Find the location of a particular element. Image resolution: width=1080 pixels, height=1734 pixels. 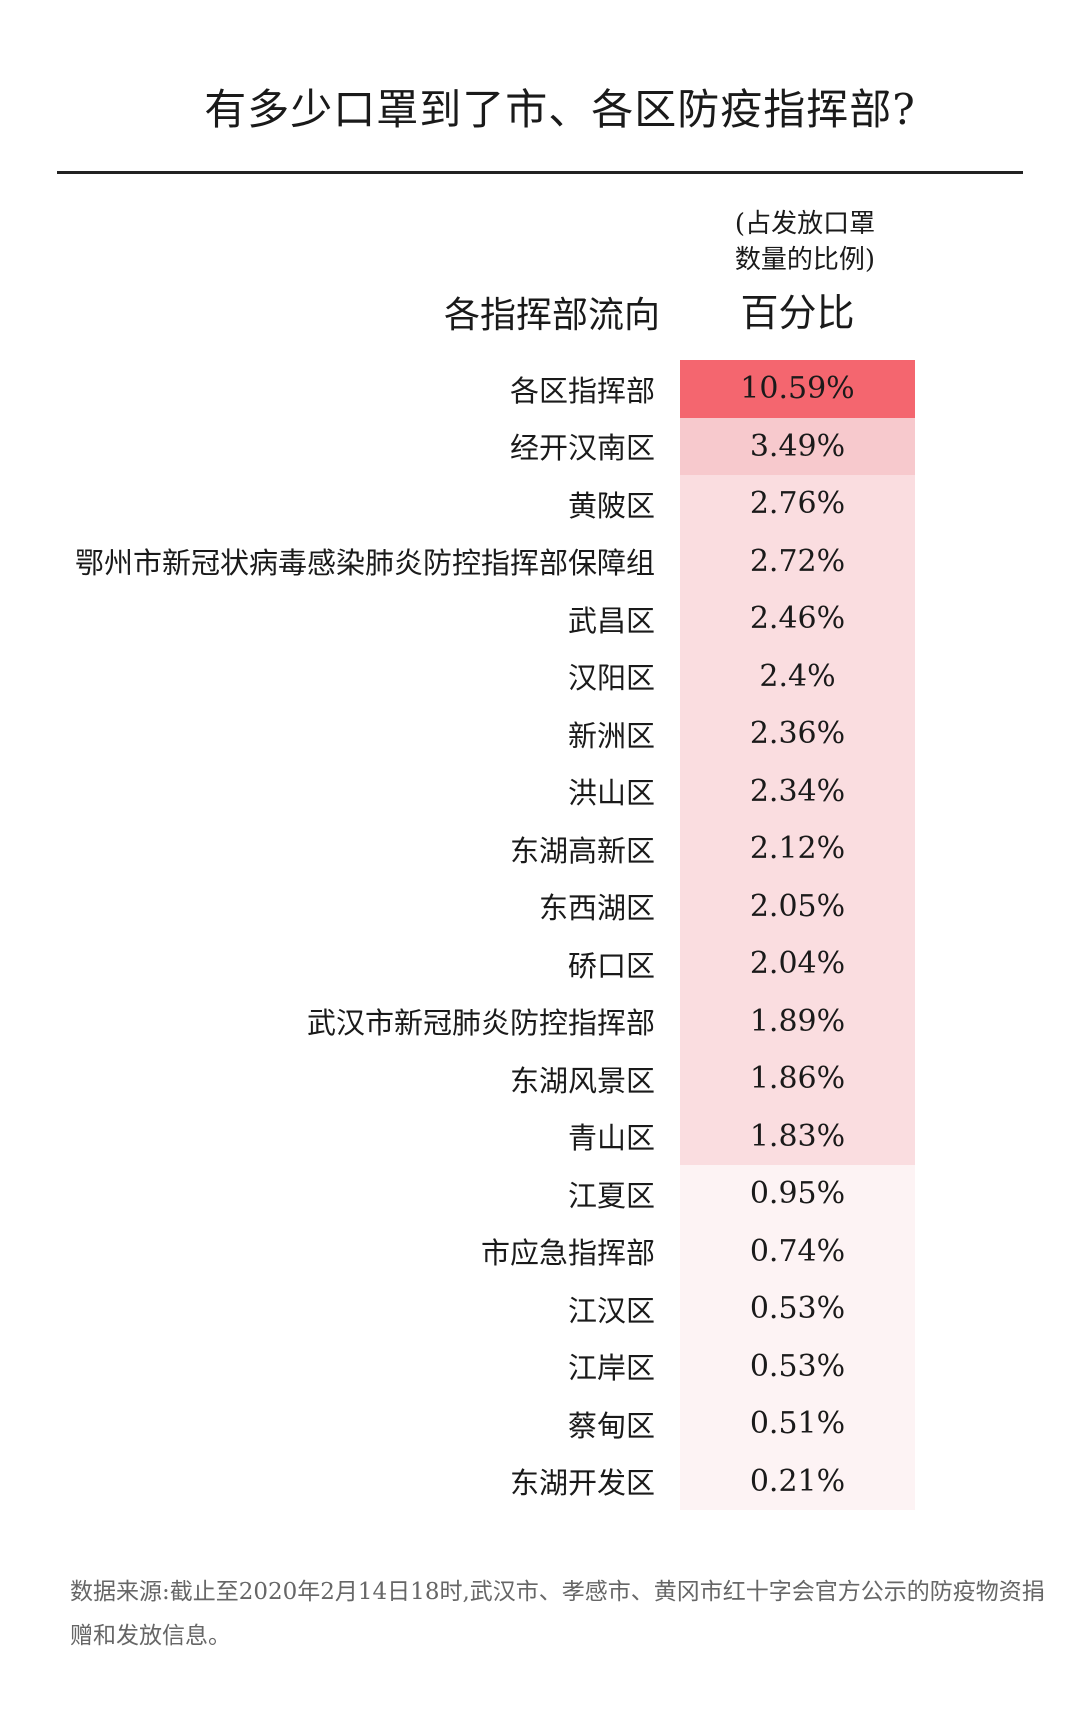

table-row: 经开汉南区 3.49% is located at coordinates (540, 446).